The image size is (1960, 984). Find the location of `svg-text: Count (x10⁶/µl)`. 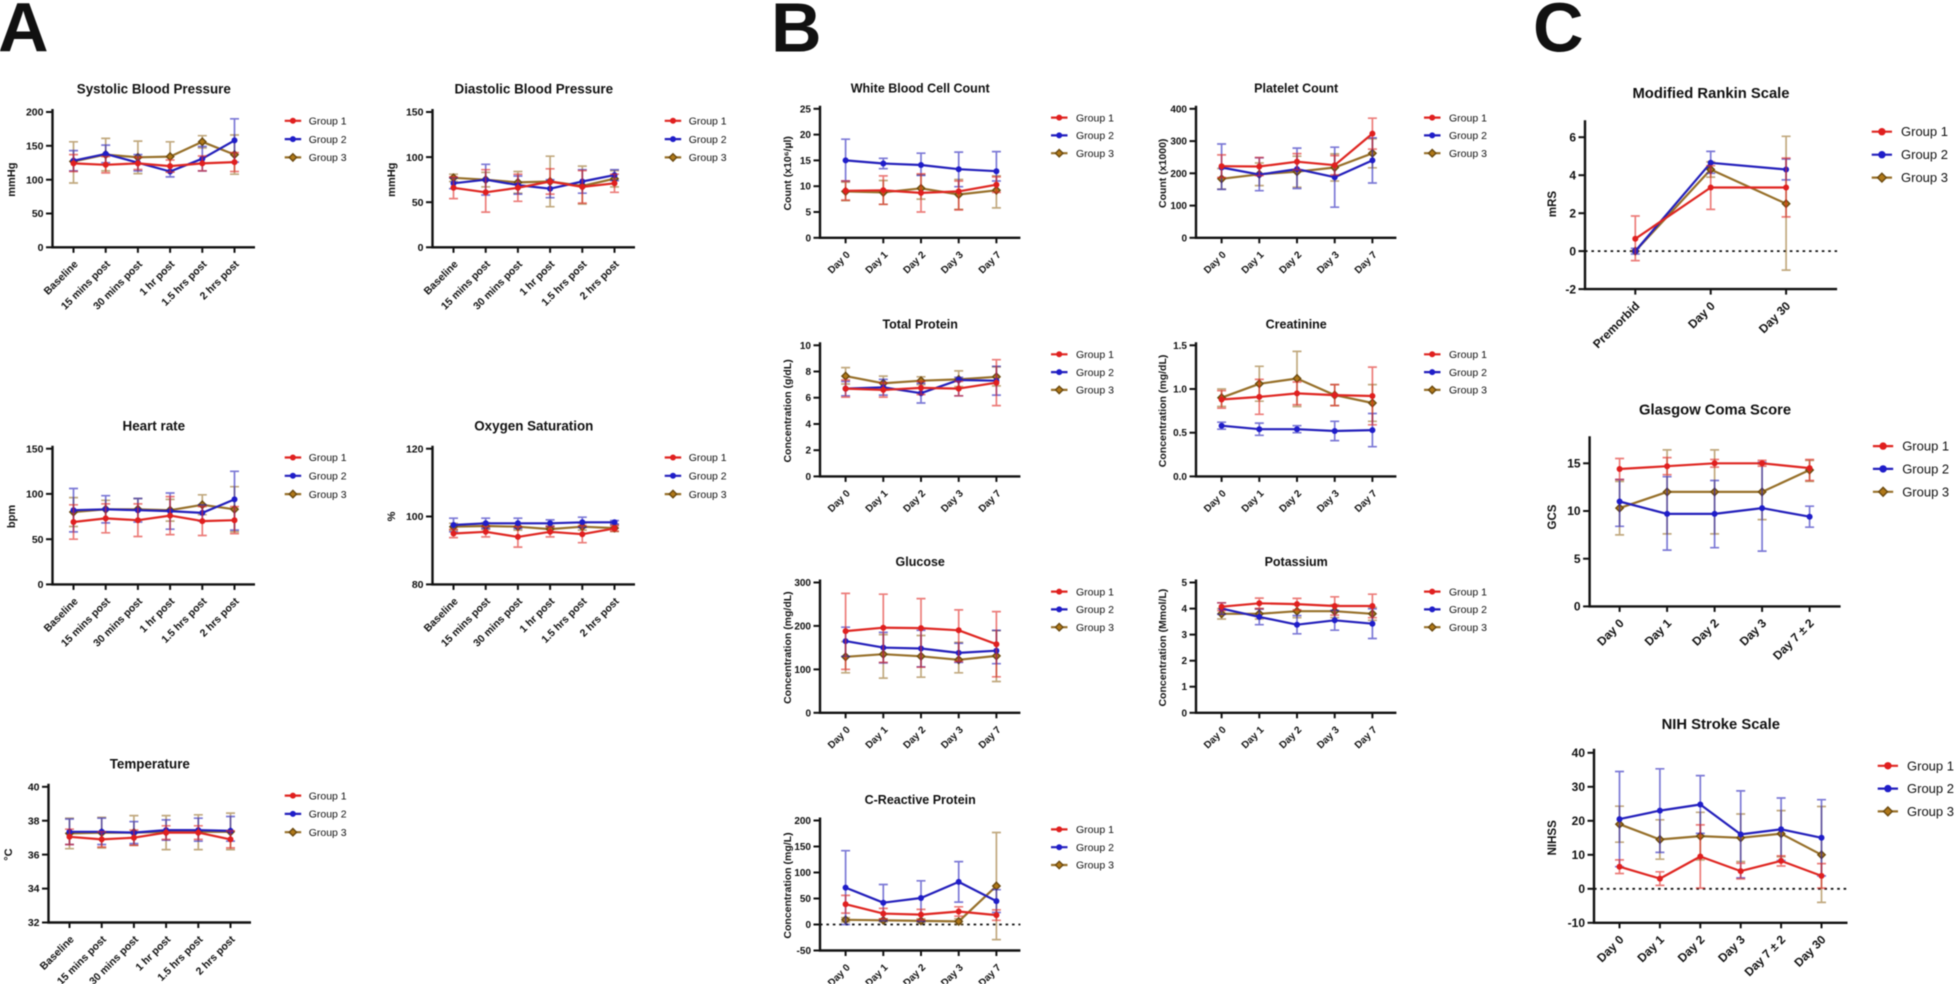

svg-text: Count (x10⁶/µl) is located at coordinates (788, 173).